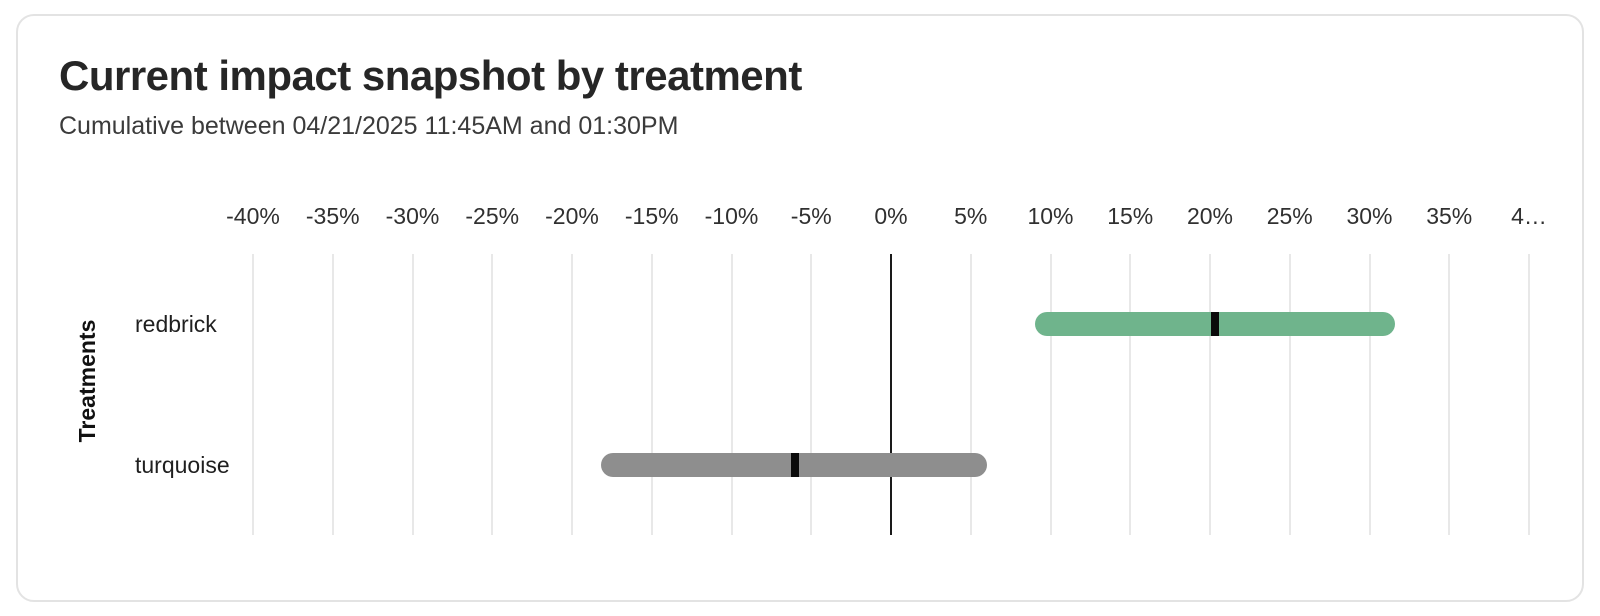 The image size is (1600, 616). I want to click on x-tick-label: 0%, so click(891, 216).